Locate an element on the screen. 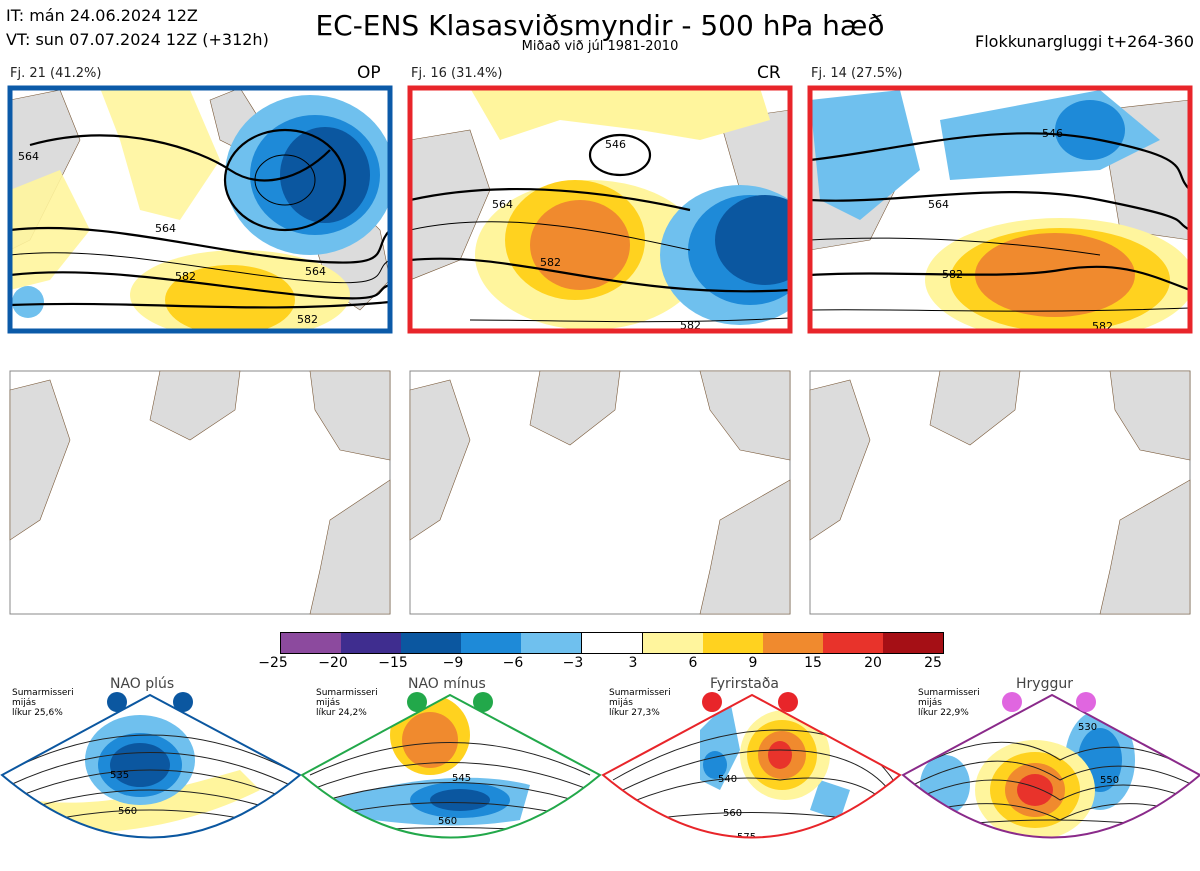 The width and height of the screenshot is (1200, 871). panel-tag-2: CR is located at coordinates (769, 73).